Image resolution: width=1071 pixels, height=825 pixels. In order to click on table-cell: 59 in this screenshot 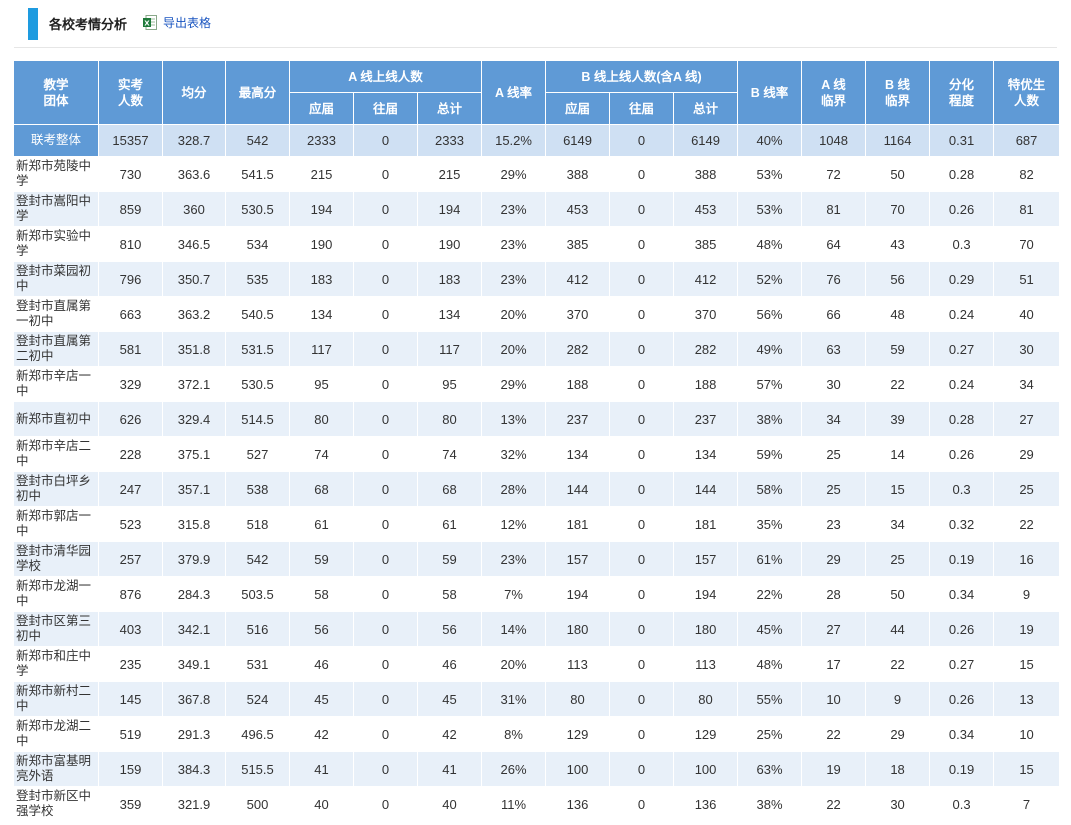, I will do `click(898, 349)`.